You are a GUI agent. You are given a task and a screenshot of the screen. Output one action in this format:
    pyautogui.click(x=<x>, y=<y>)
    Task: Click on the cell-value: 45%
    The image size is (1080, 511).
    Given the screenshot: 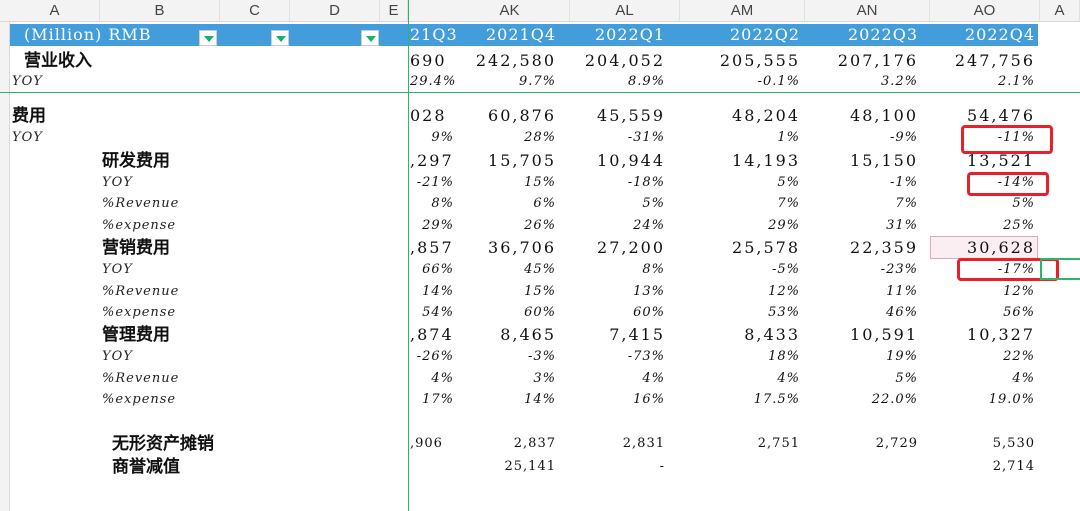 What is the action you would take?
    pyautogui.click(x=540, y=269)
    